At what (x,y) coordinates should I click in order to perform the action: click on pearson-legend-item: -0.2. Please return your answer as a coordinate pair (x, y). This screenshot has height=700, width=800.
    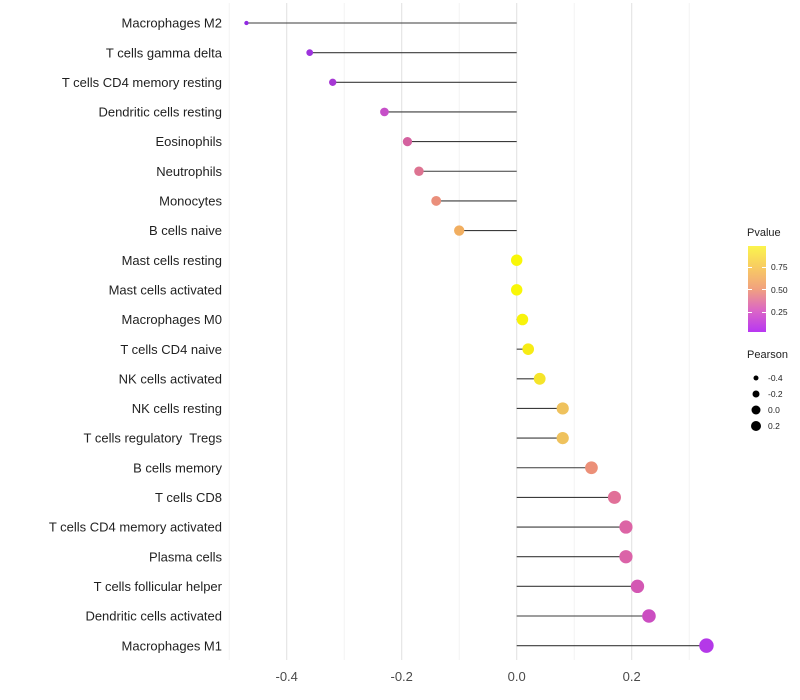
    Looking at the image, I should click on (774, 394).